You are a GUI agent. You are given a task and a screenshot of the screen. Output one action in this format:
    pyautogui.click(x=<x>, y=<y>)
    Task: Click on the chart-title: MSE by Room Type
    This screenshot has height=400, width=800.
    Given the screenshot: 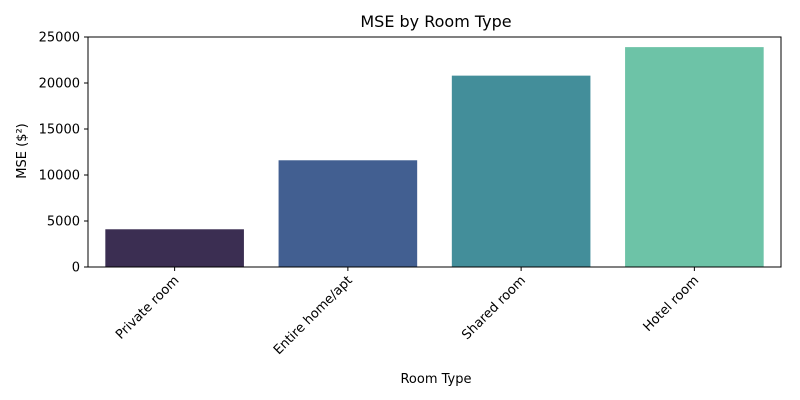 What is the action you would take?
    pyautogui.click(x=435, y=21)
    